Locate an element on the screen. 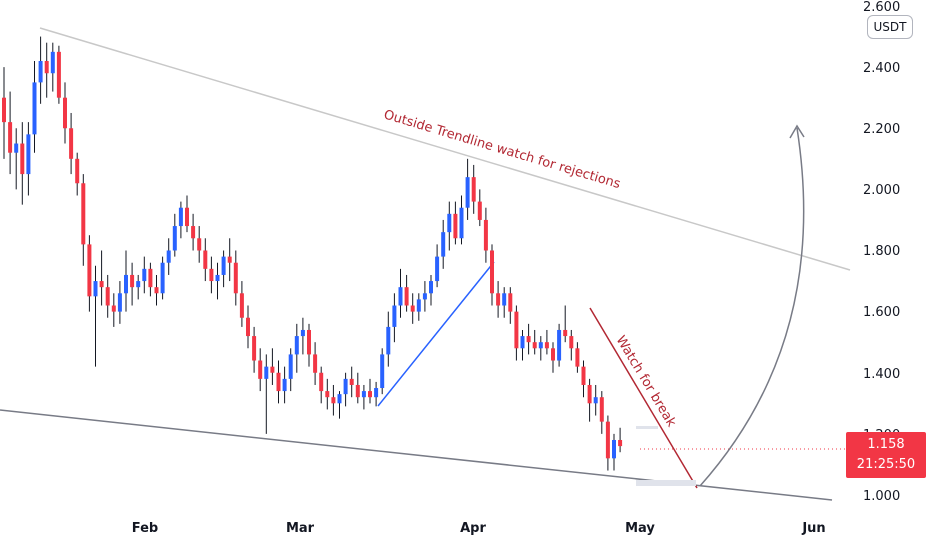 The height and width of the screenshot is (550, 932). upper-annotation: Outside Trendline watch for rejections is located at coordinates (502, 149).